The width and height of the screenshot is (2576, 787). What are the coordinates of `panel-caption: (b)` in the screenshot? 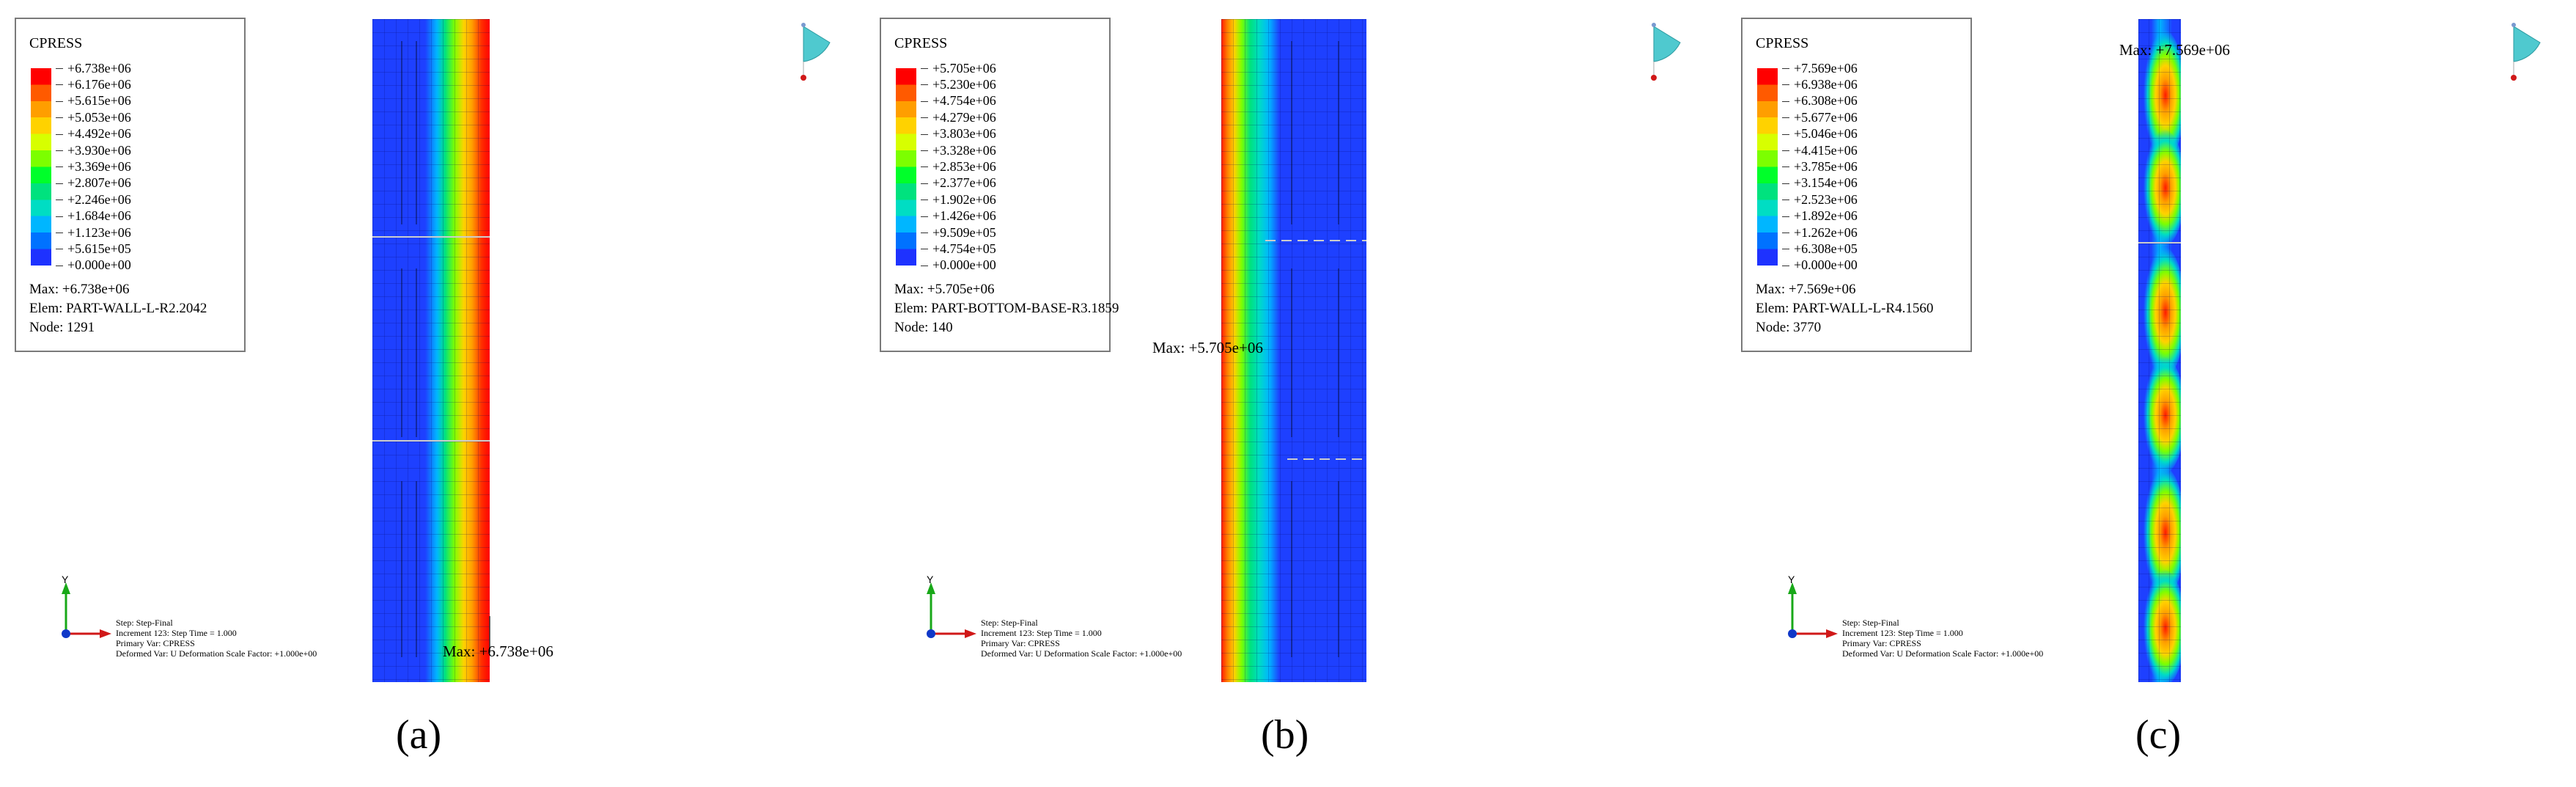 It's located at (1285, 735).